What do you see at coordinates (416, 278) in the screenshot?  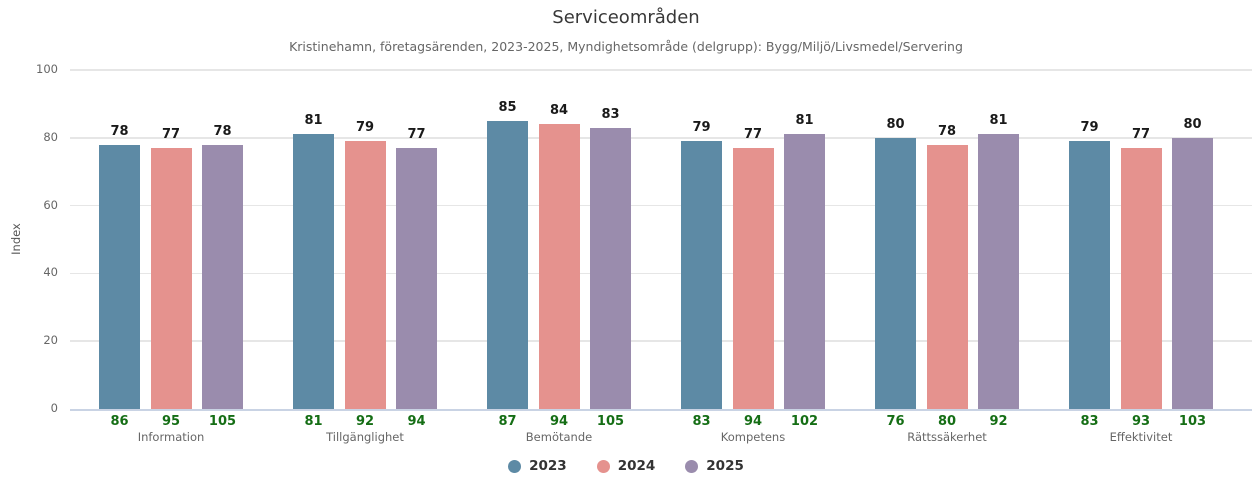 I see `bar-2025-Tillgänglighet` at bounding box center [416, 278].